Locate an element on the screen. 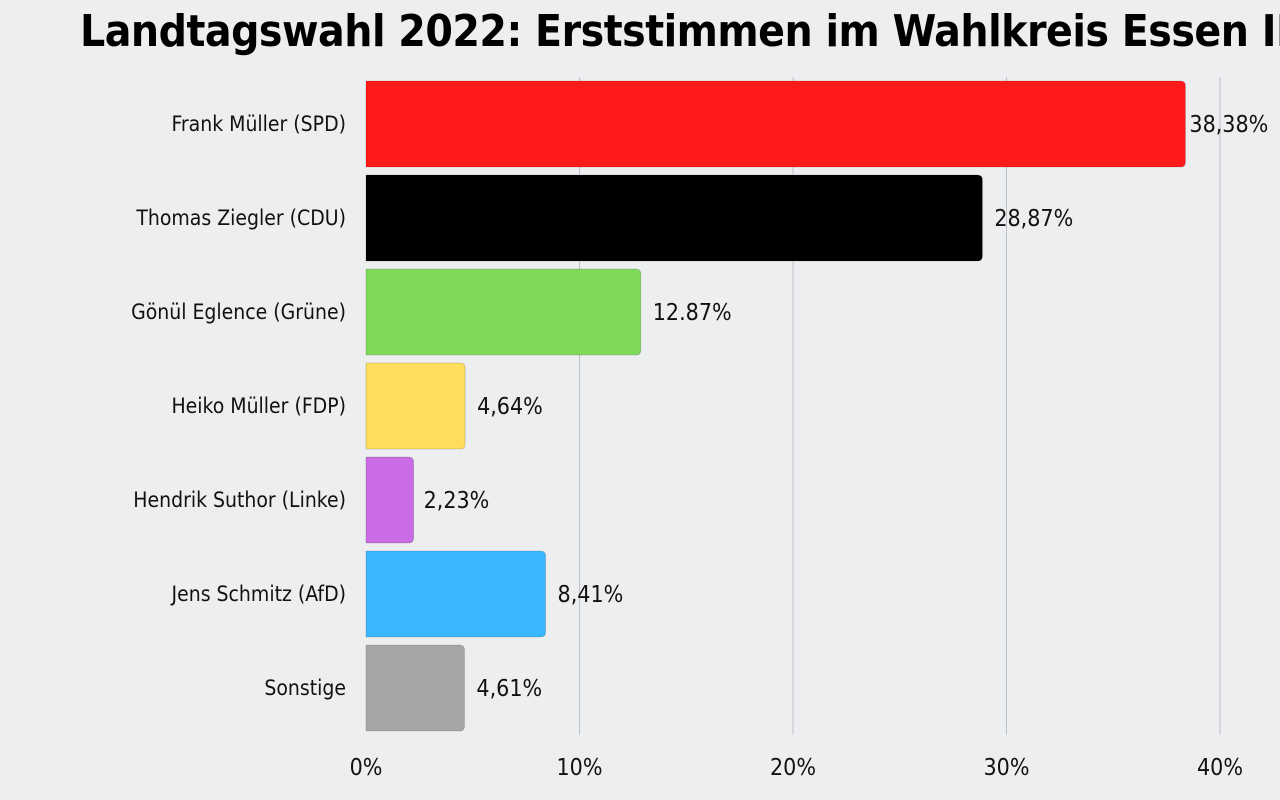 Image resolution: width=1280 pixels, height=800 pixels. data-label: 38,38% is located at coordinates (1228, 125).